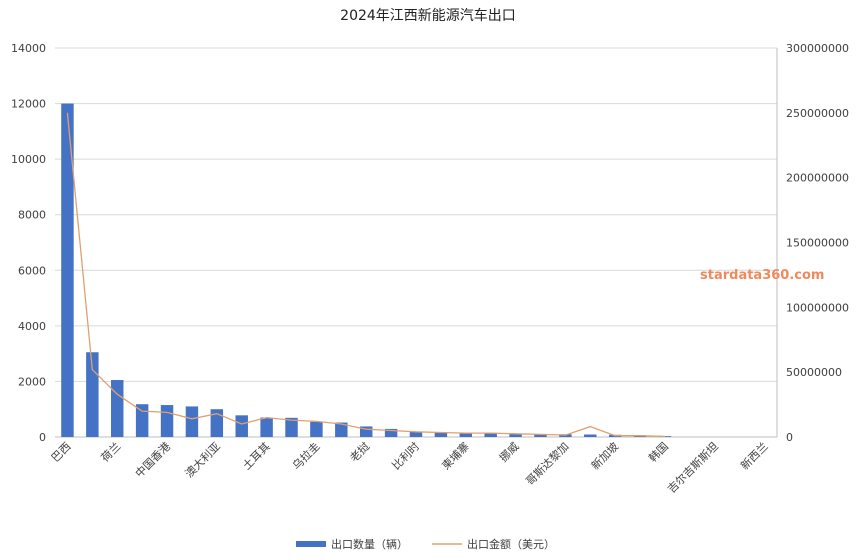  What do you see at coordinates (508, 451) in the screenshot?
I see `category-label: 挪威` at bounding box center [508, 451].